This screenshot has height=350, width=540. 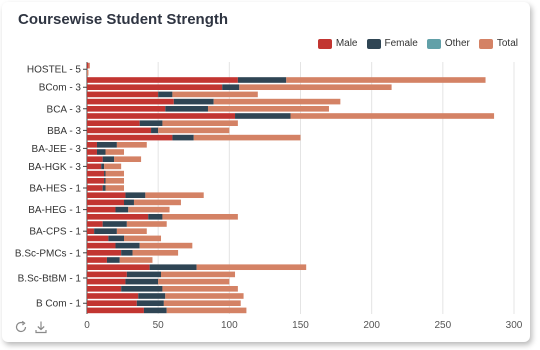 I want to click on legend-label-female: Female, so click(x=401, y=43).